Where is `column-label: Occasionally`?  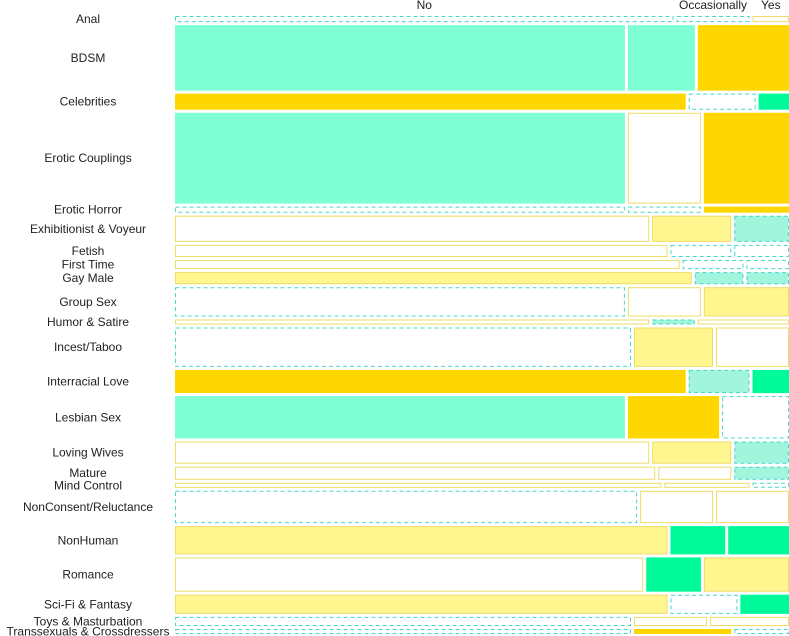 column-label: Occasionally is located at coordinates (713, 6).